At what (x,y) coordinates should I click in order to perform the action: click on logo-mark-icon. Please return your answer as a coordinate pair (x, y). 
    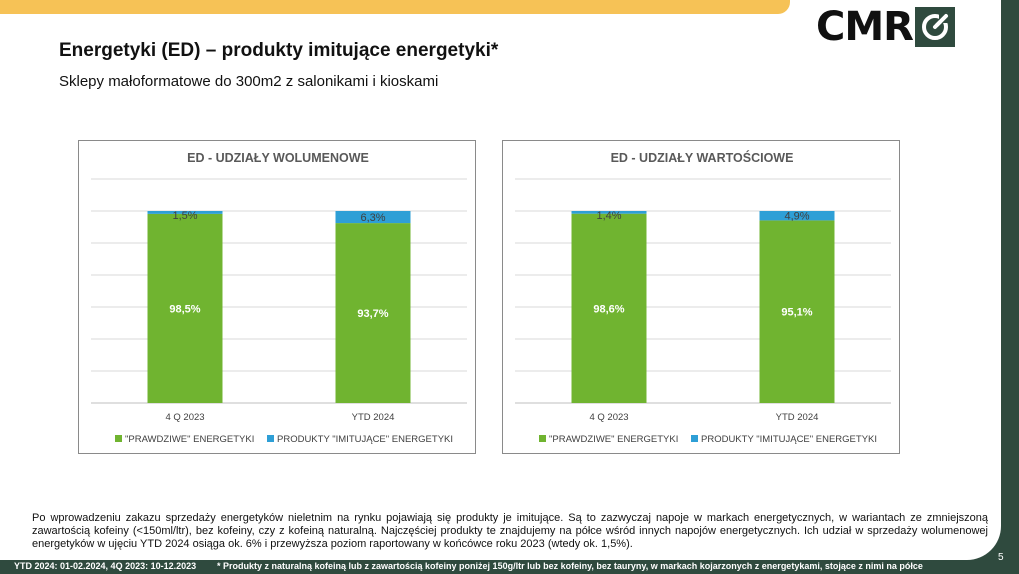
    Looking at the image, I should click on (934, 27).